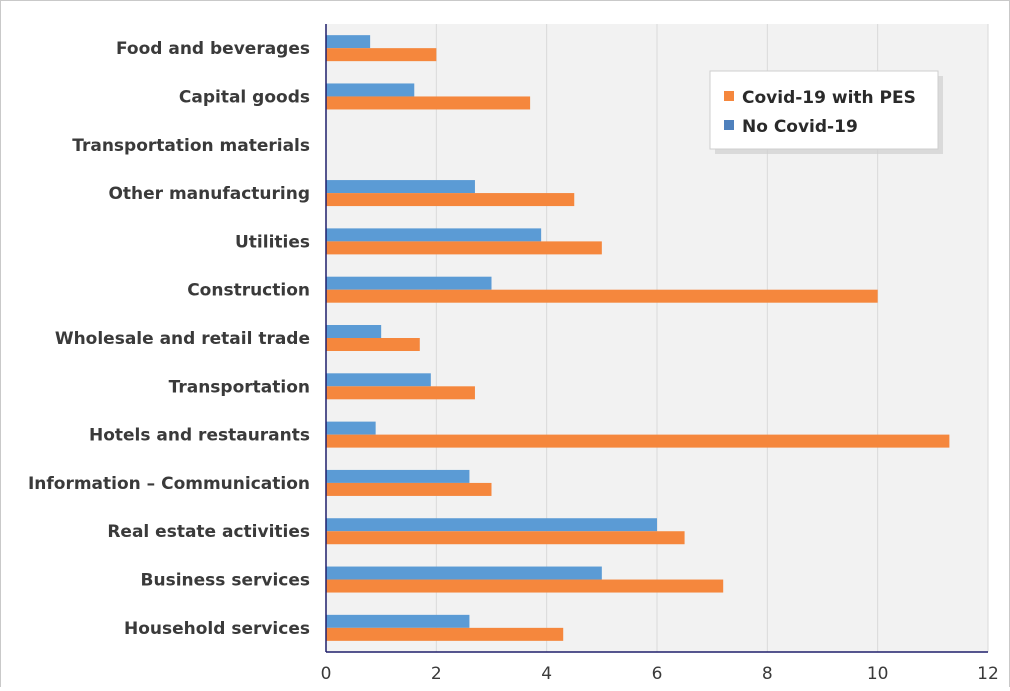 The height and width of the screenshot is (691, 1010). Describe the element at coordinates (213, 49) in the screenshot. I see `category-label: Food and beverages` at that location.